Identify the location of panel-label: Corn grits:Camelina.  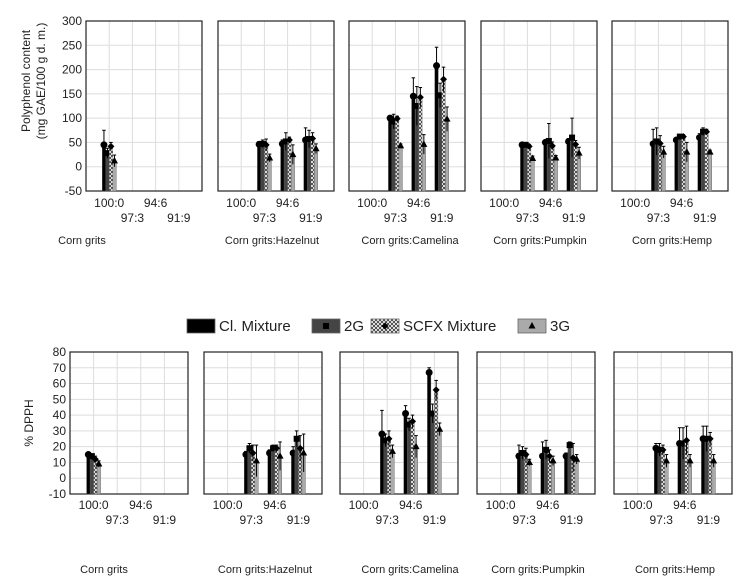
(410, 570).